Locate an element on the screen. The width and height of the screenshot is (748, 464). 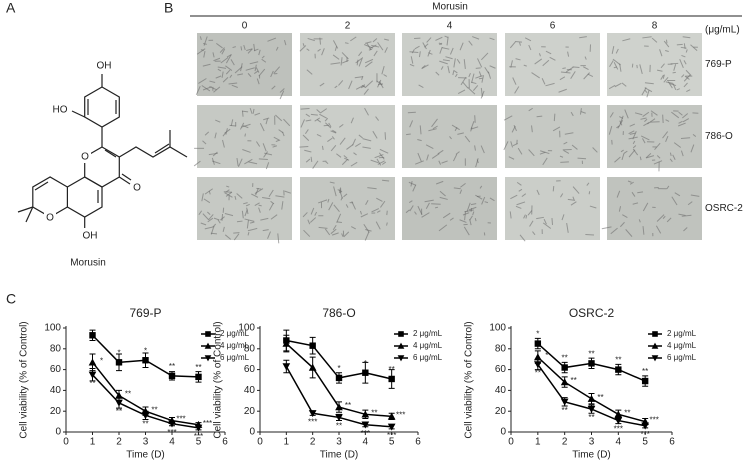
column-label: 0 is located at coordinates (245, 26).